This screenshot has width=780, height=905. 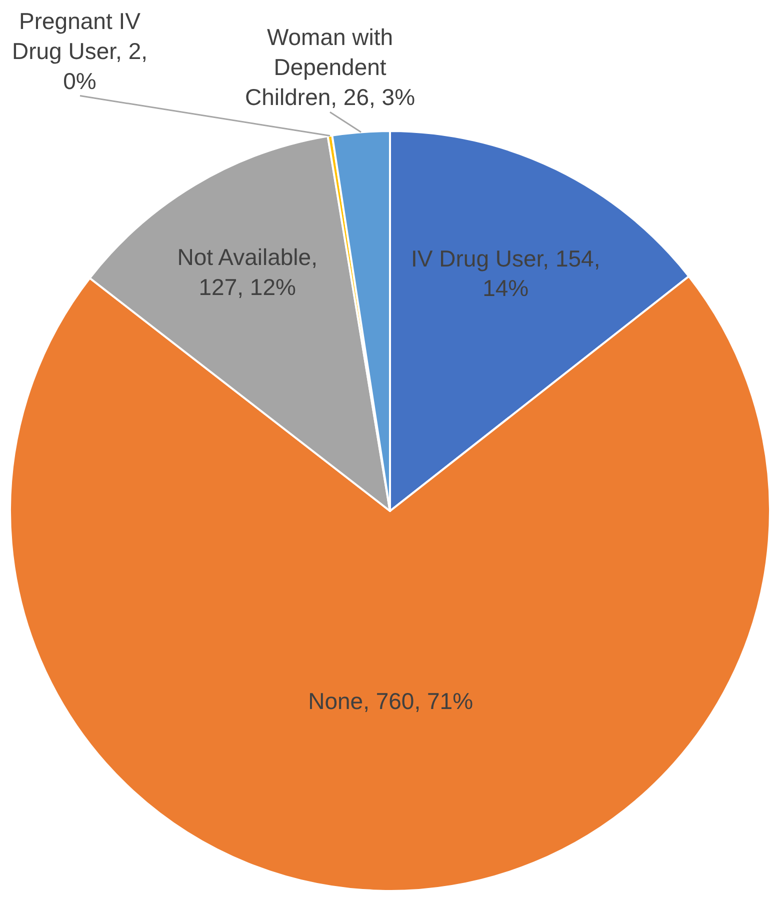 What do you see at coordinates (247, 272) in the screenshot?
I see `slice-label: Not Available, 127, 12%` at bounding box center [247, 272].